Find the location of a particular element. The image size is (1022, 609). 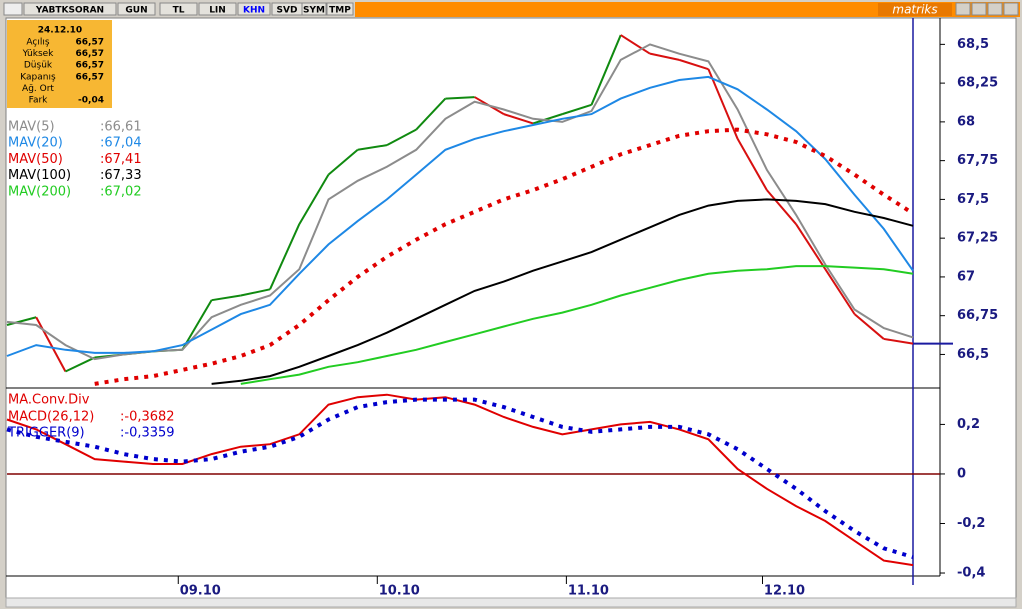

legend-value: :67,33 is located at coordinates (121, 175).